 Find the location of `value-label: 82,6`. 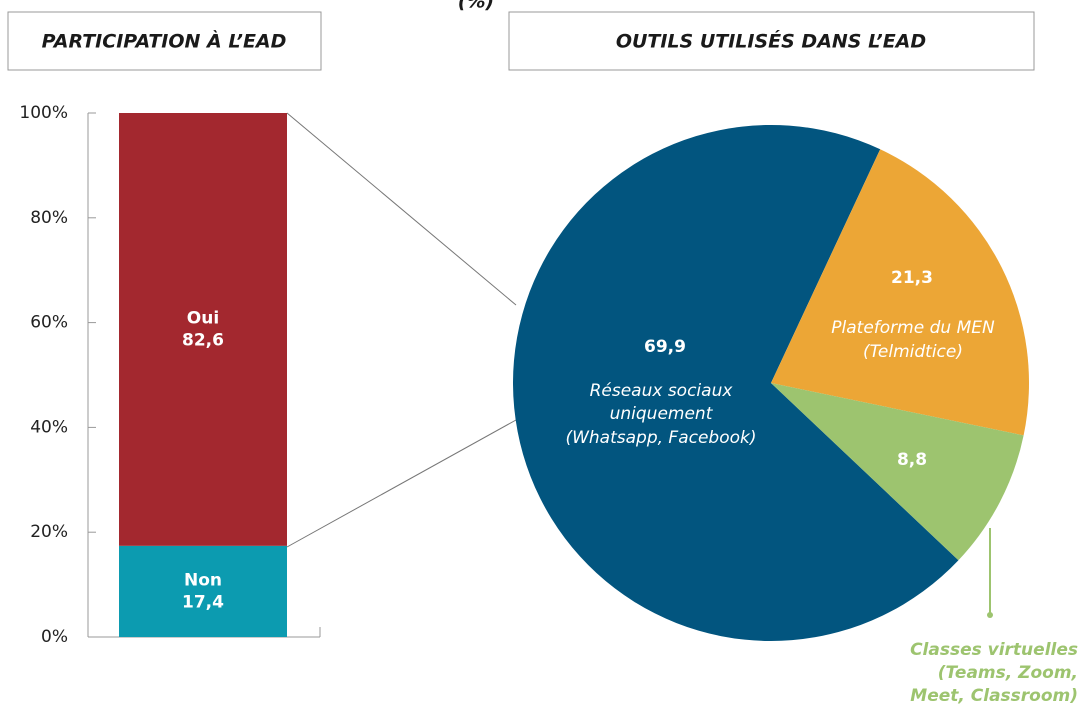

value-label: 82,6 is located at coordinates (203, 340).